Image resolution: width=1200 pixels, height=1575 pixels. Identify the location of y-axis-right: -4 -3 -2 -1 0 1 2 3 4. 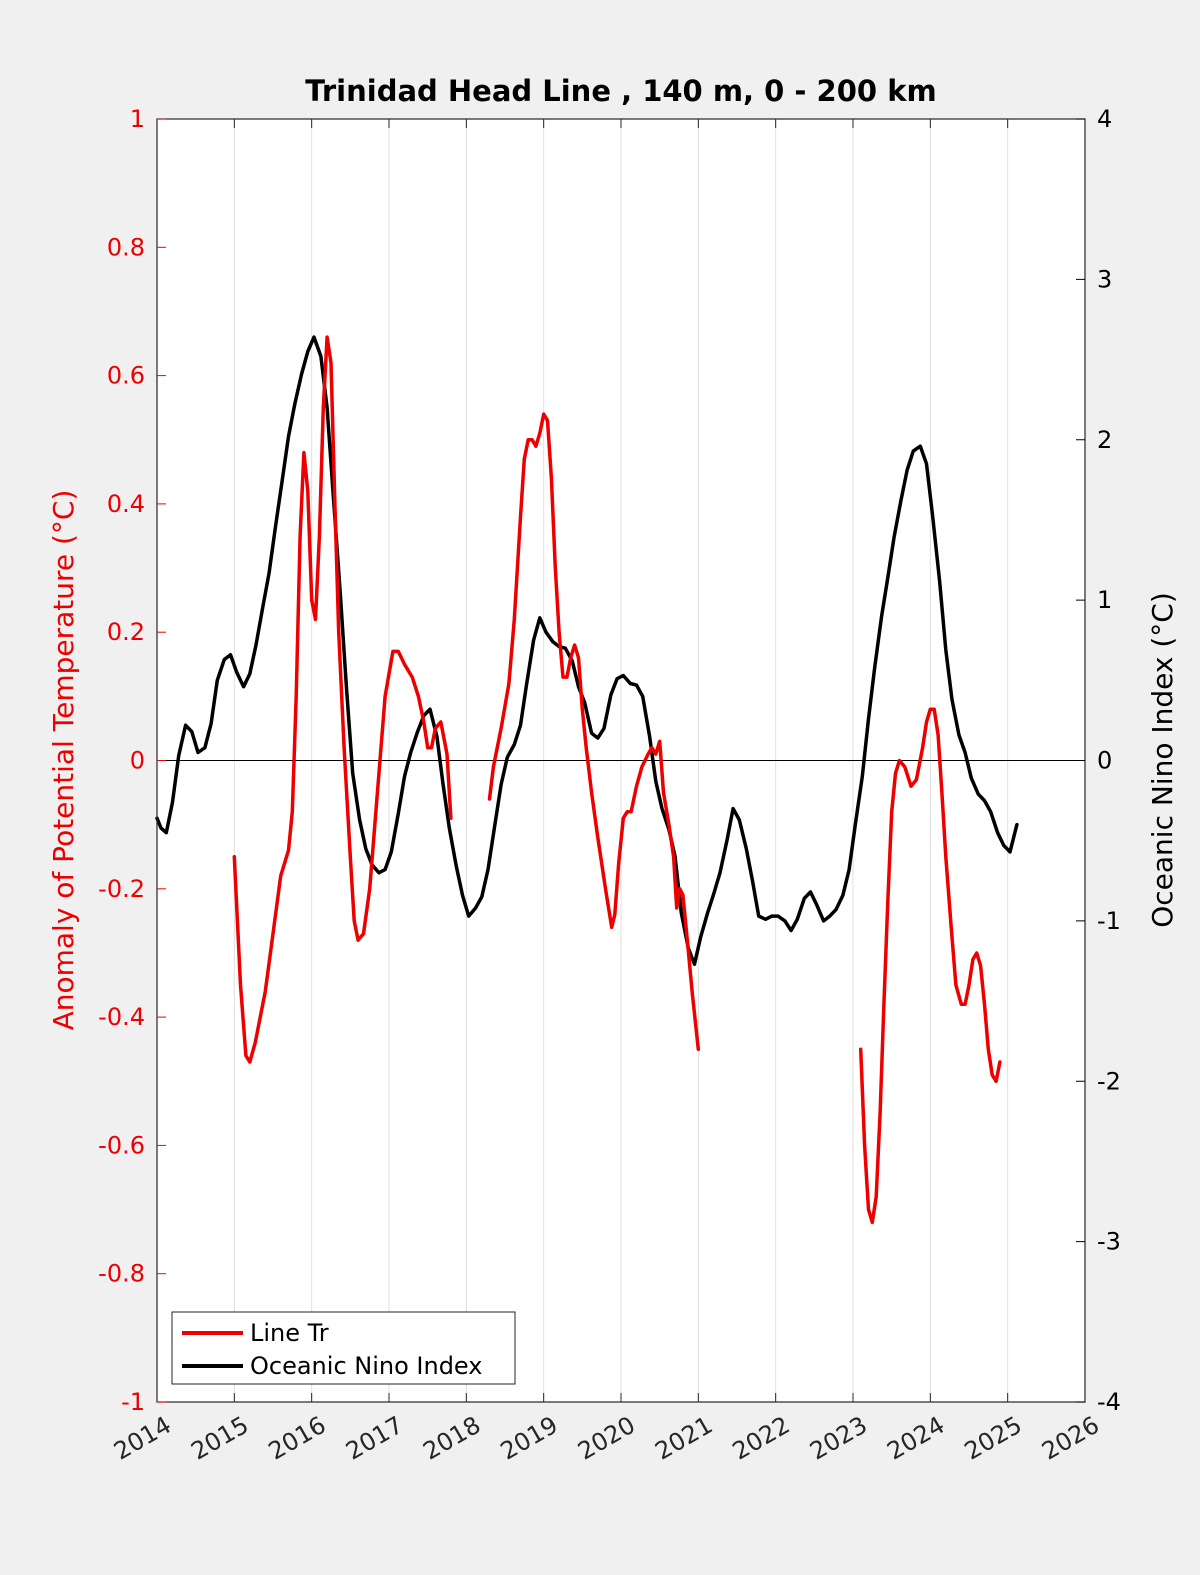
(1098, 760).